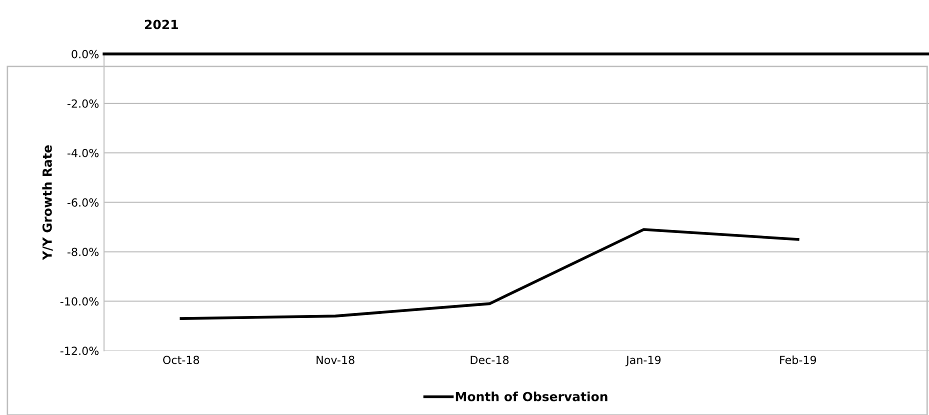 The height and width of the screenshot is (415, 929). Describe the element at coordinates (83, 103) in the screenshot. I see `y-tick-label: -2.0%` at that location.